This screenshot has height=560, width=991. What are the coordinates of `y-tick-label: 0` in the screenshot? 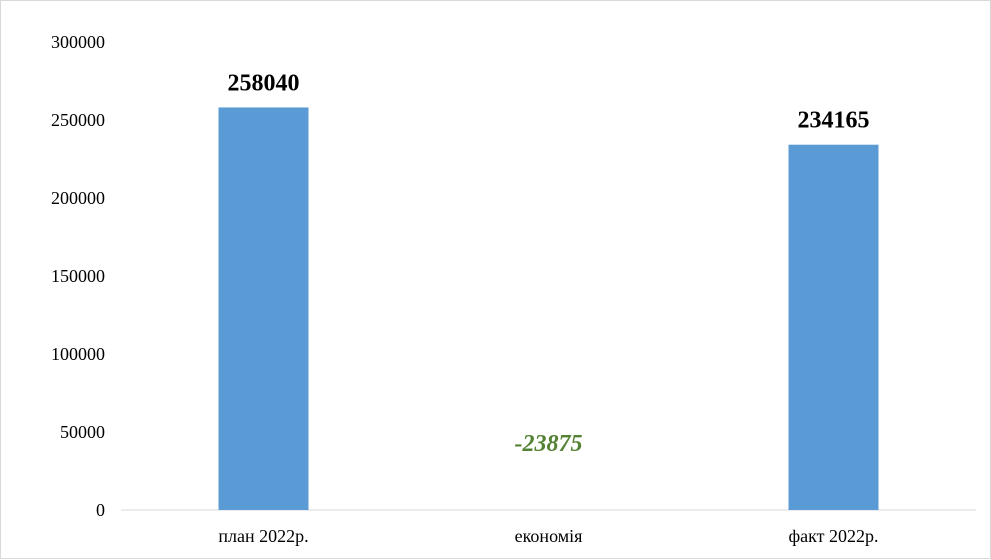 It's located at (100, 510).